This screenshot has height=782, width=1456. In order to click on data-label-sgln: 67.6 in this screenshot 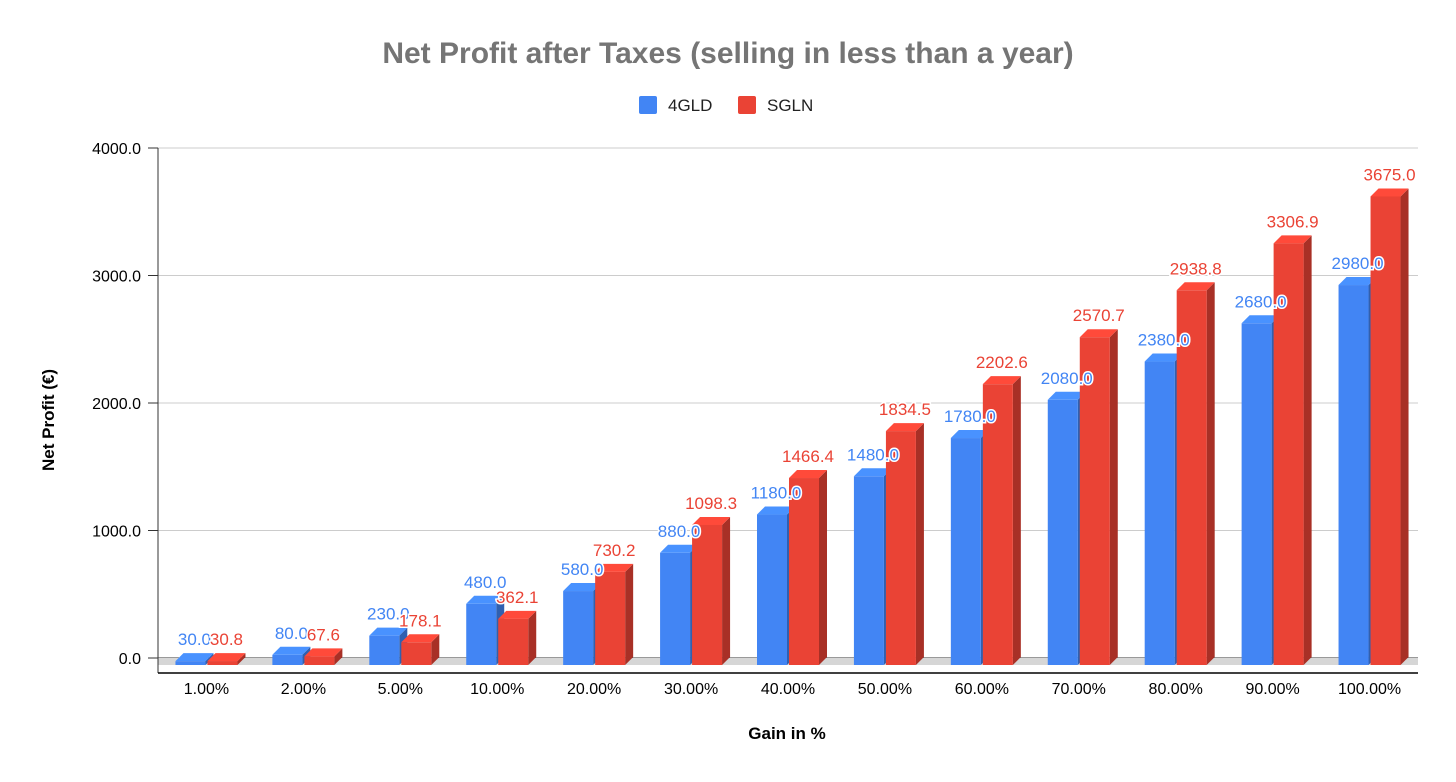, I will do `click(323, 634)`.